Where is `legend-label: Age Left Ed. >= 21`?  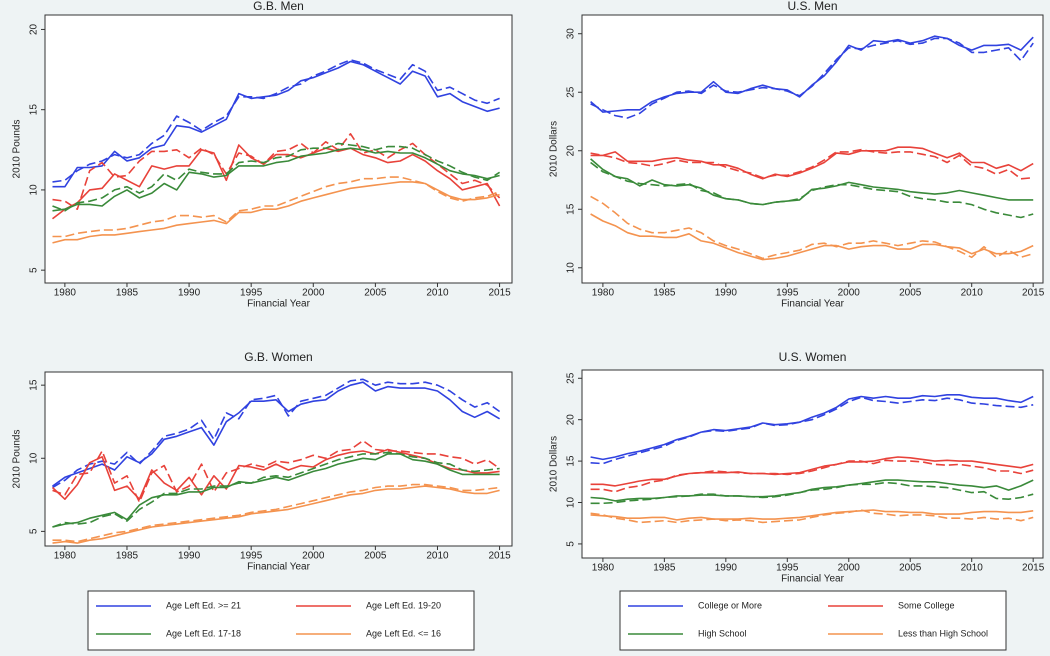
legend-label: Age Left Ed. >= 21 is located at coordinates (203, 605).